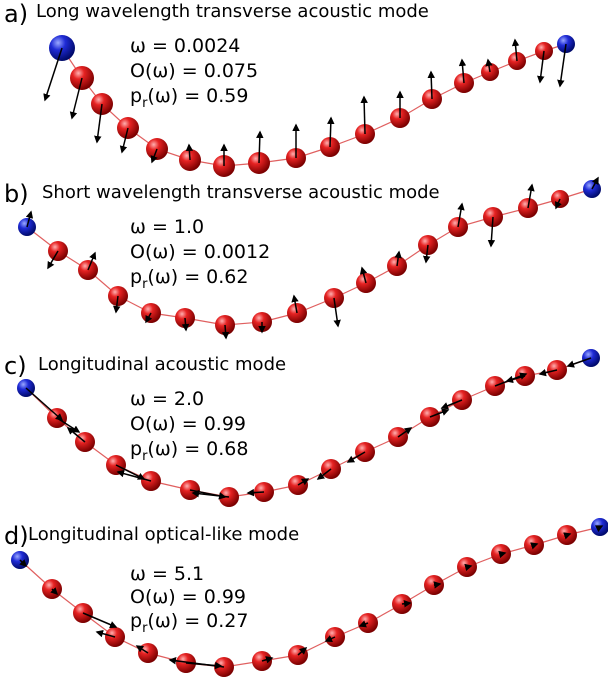 This screenshot has height=682, width=608. I want to click on bead, so click(128, 128).